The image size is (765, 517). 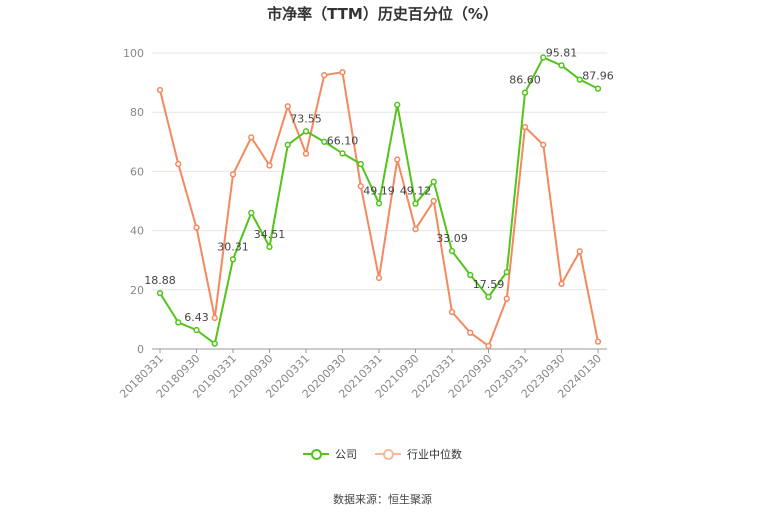 What do you see at coordinates (489, 284) in the screenshot?
I see `data-label: 17.59` at bounding box center [489, 284].